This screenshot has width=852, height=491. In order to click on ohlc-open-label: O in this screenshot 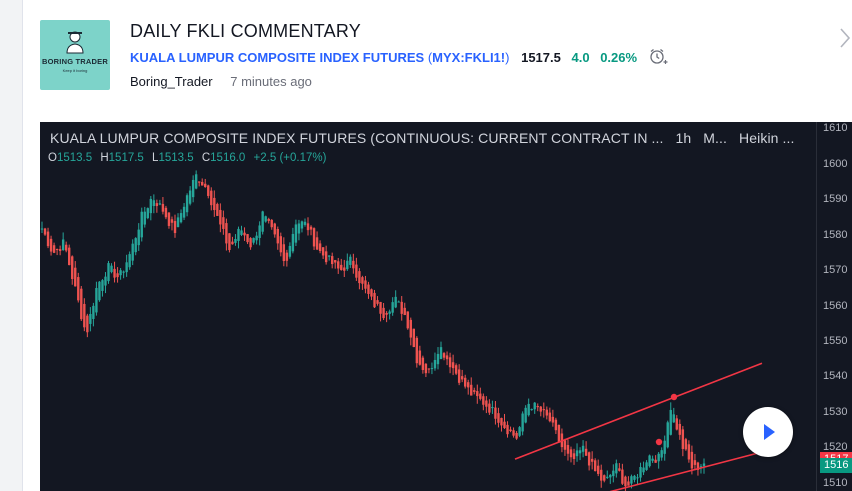, I will do `click(52, 158)`.